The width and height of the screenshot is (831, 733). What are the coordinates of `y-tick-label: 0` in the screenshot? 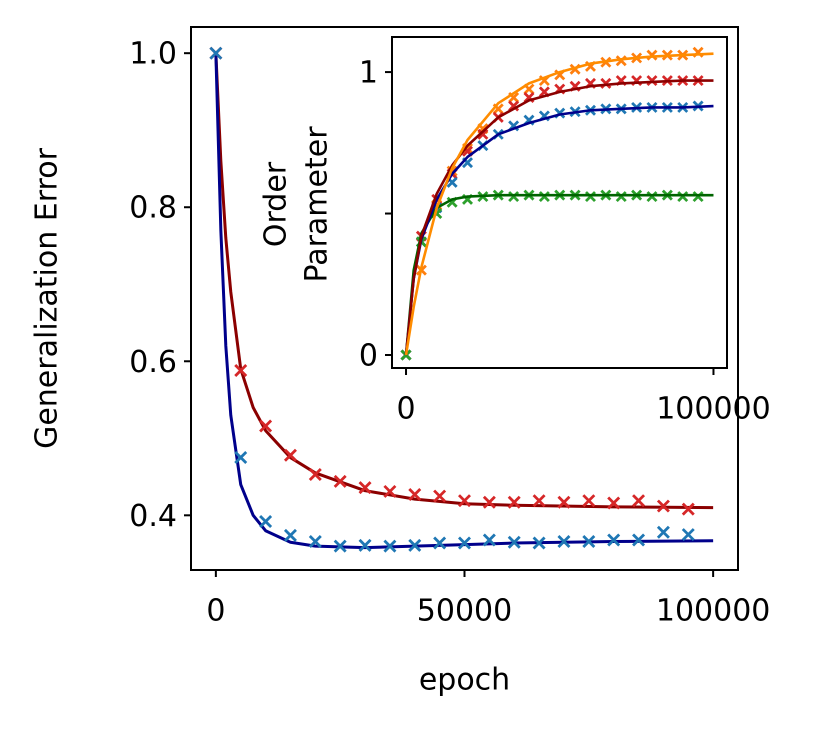 It's located at (368, 355).